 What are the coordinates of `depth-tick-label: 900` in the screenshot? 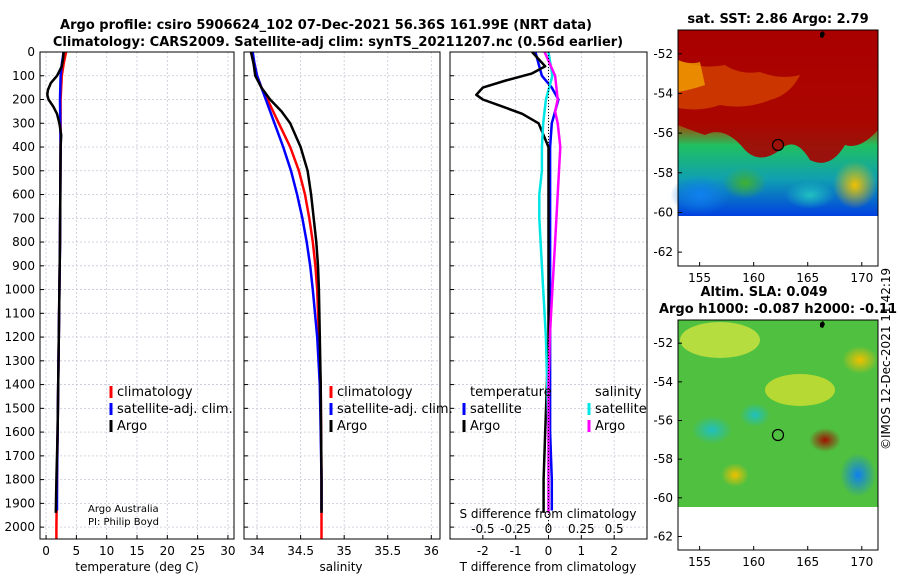 It's located at (23, 266).